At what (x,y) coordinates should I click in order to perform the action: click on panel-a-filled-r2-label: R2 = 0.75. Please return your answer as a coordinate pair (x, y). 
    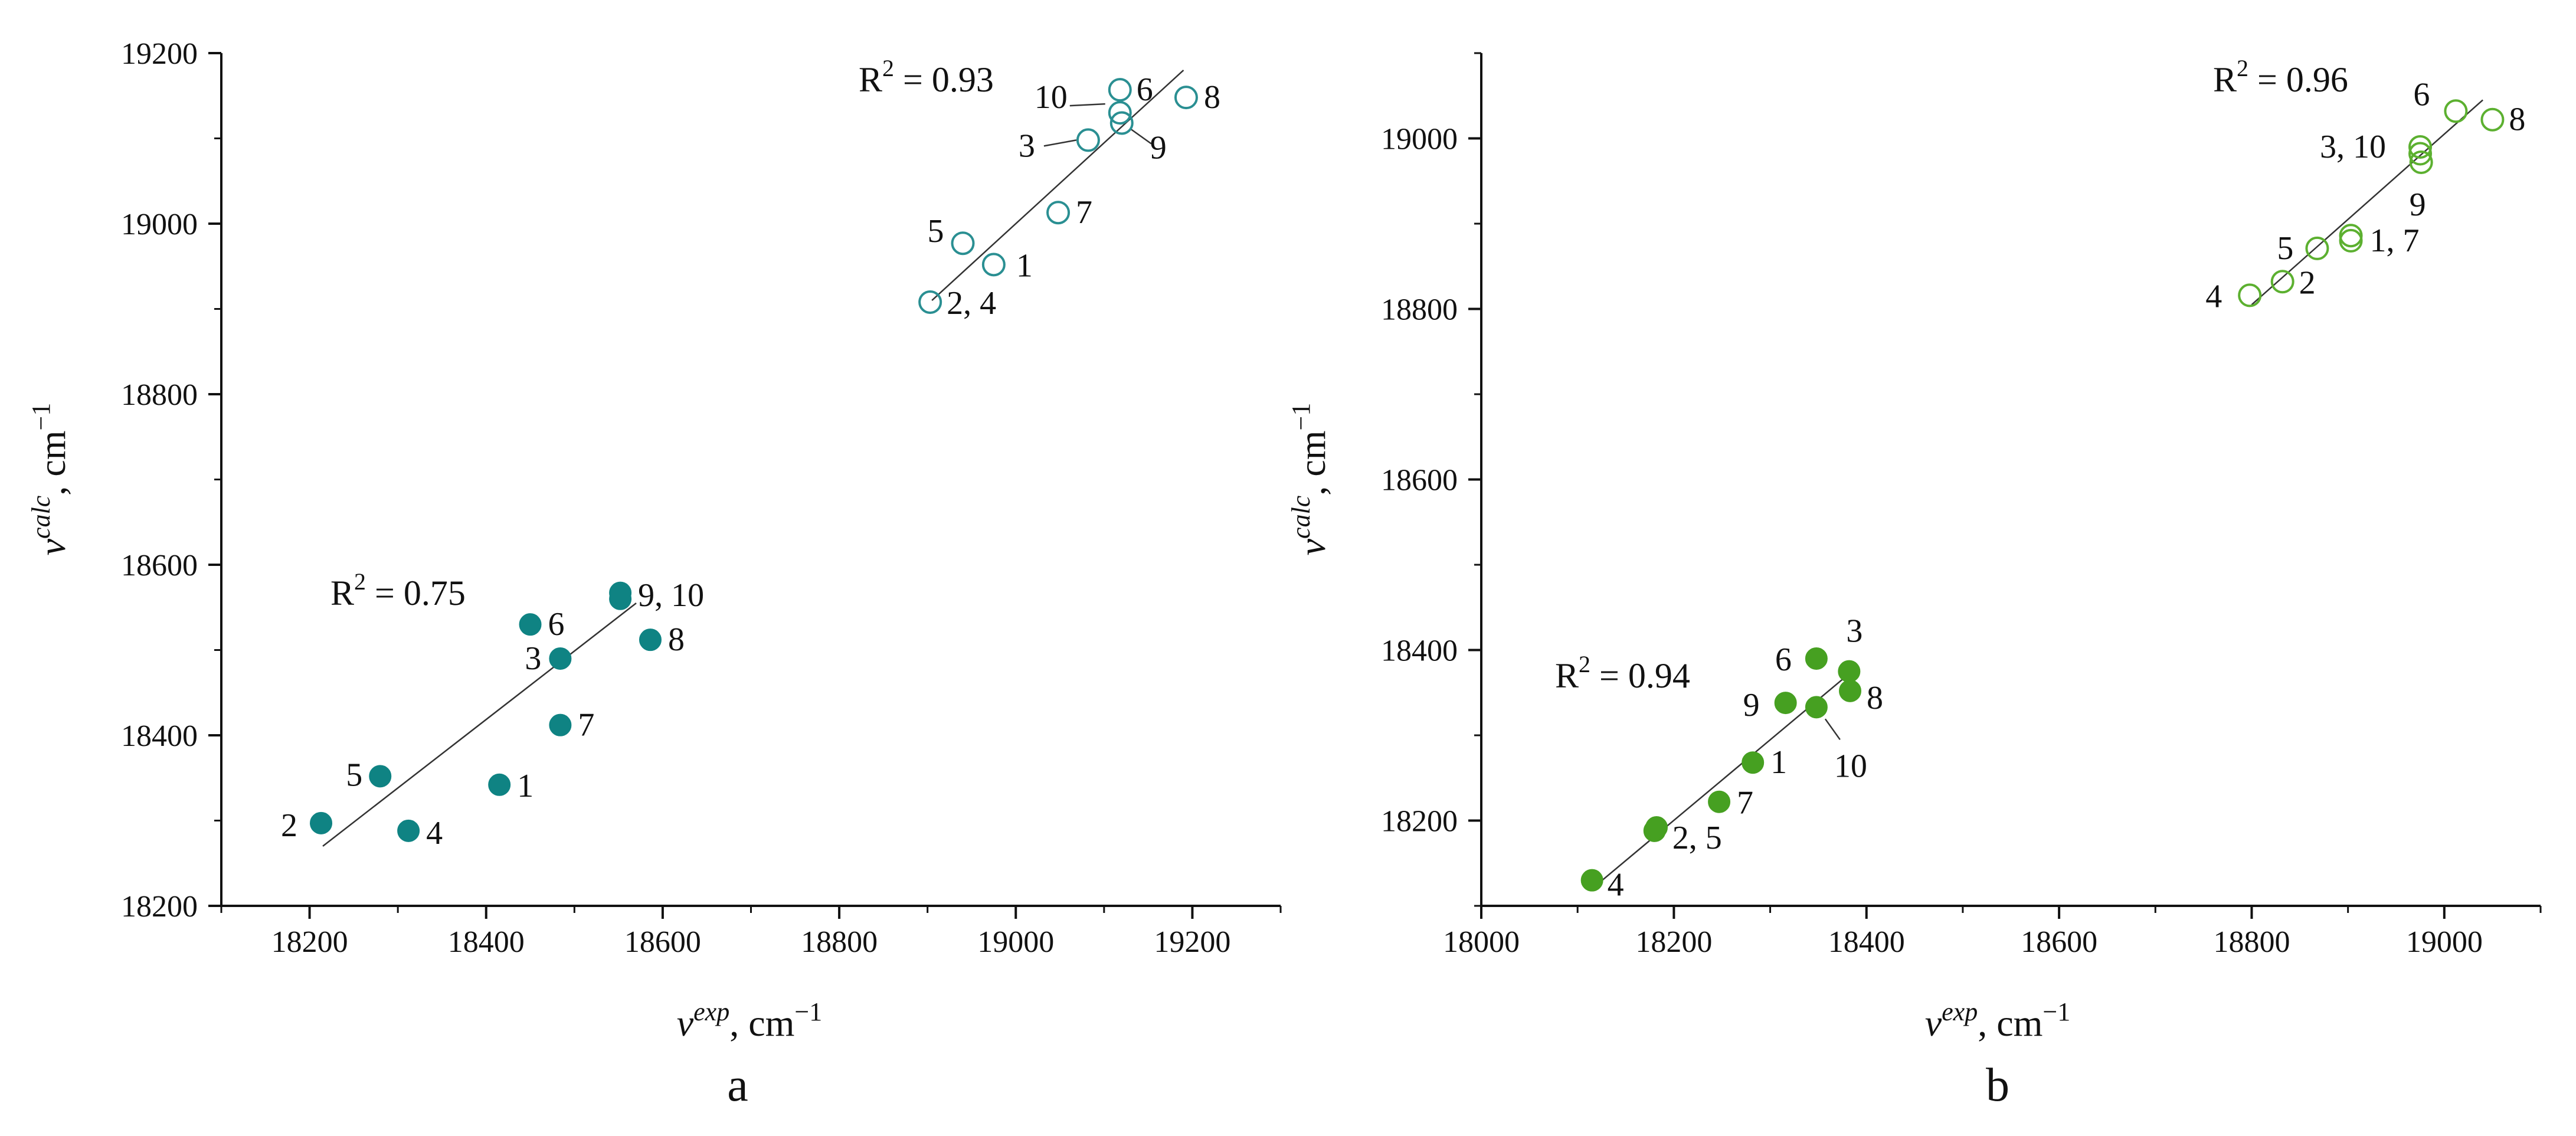
    Looking at the image, I should click on (398, 591).